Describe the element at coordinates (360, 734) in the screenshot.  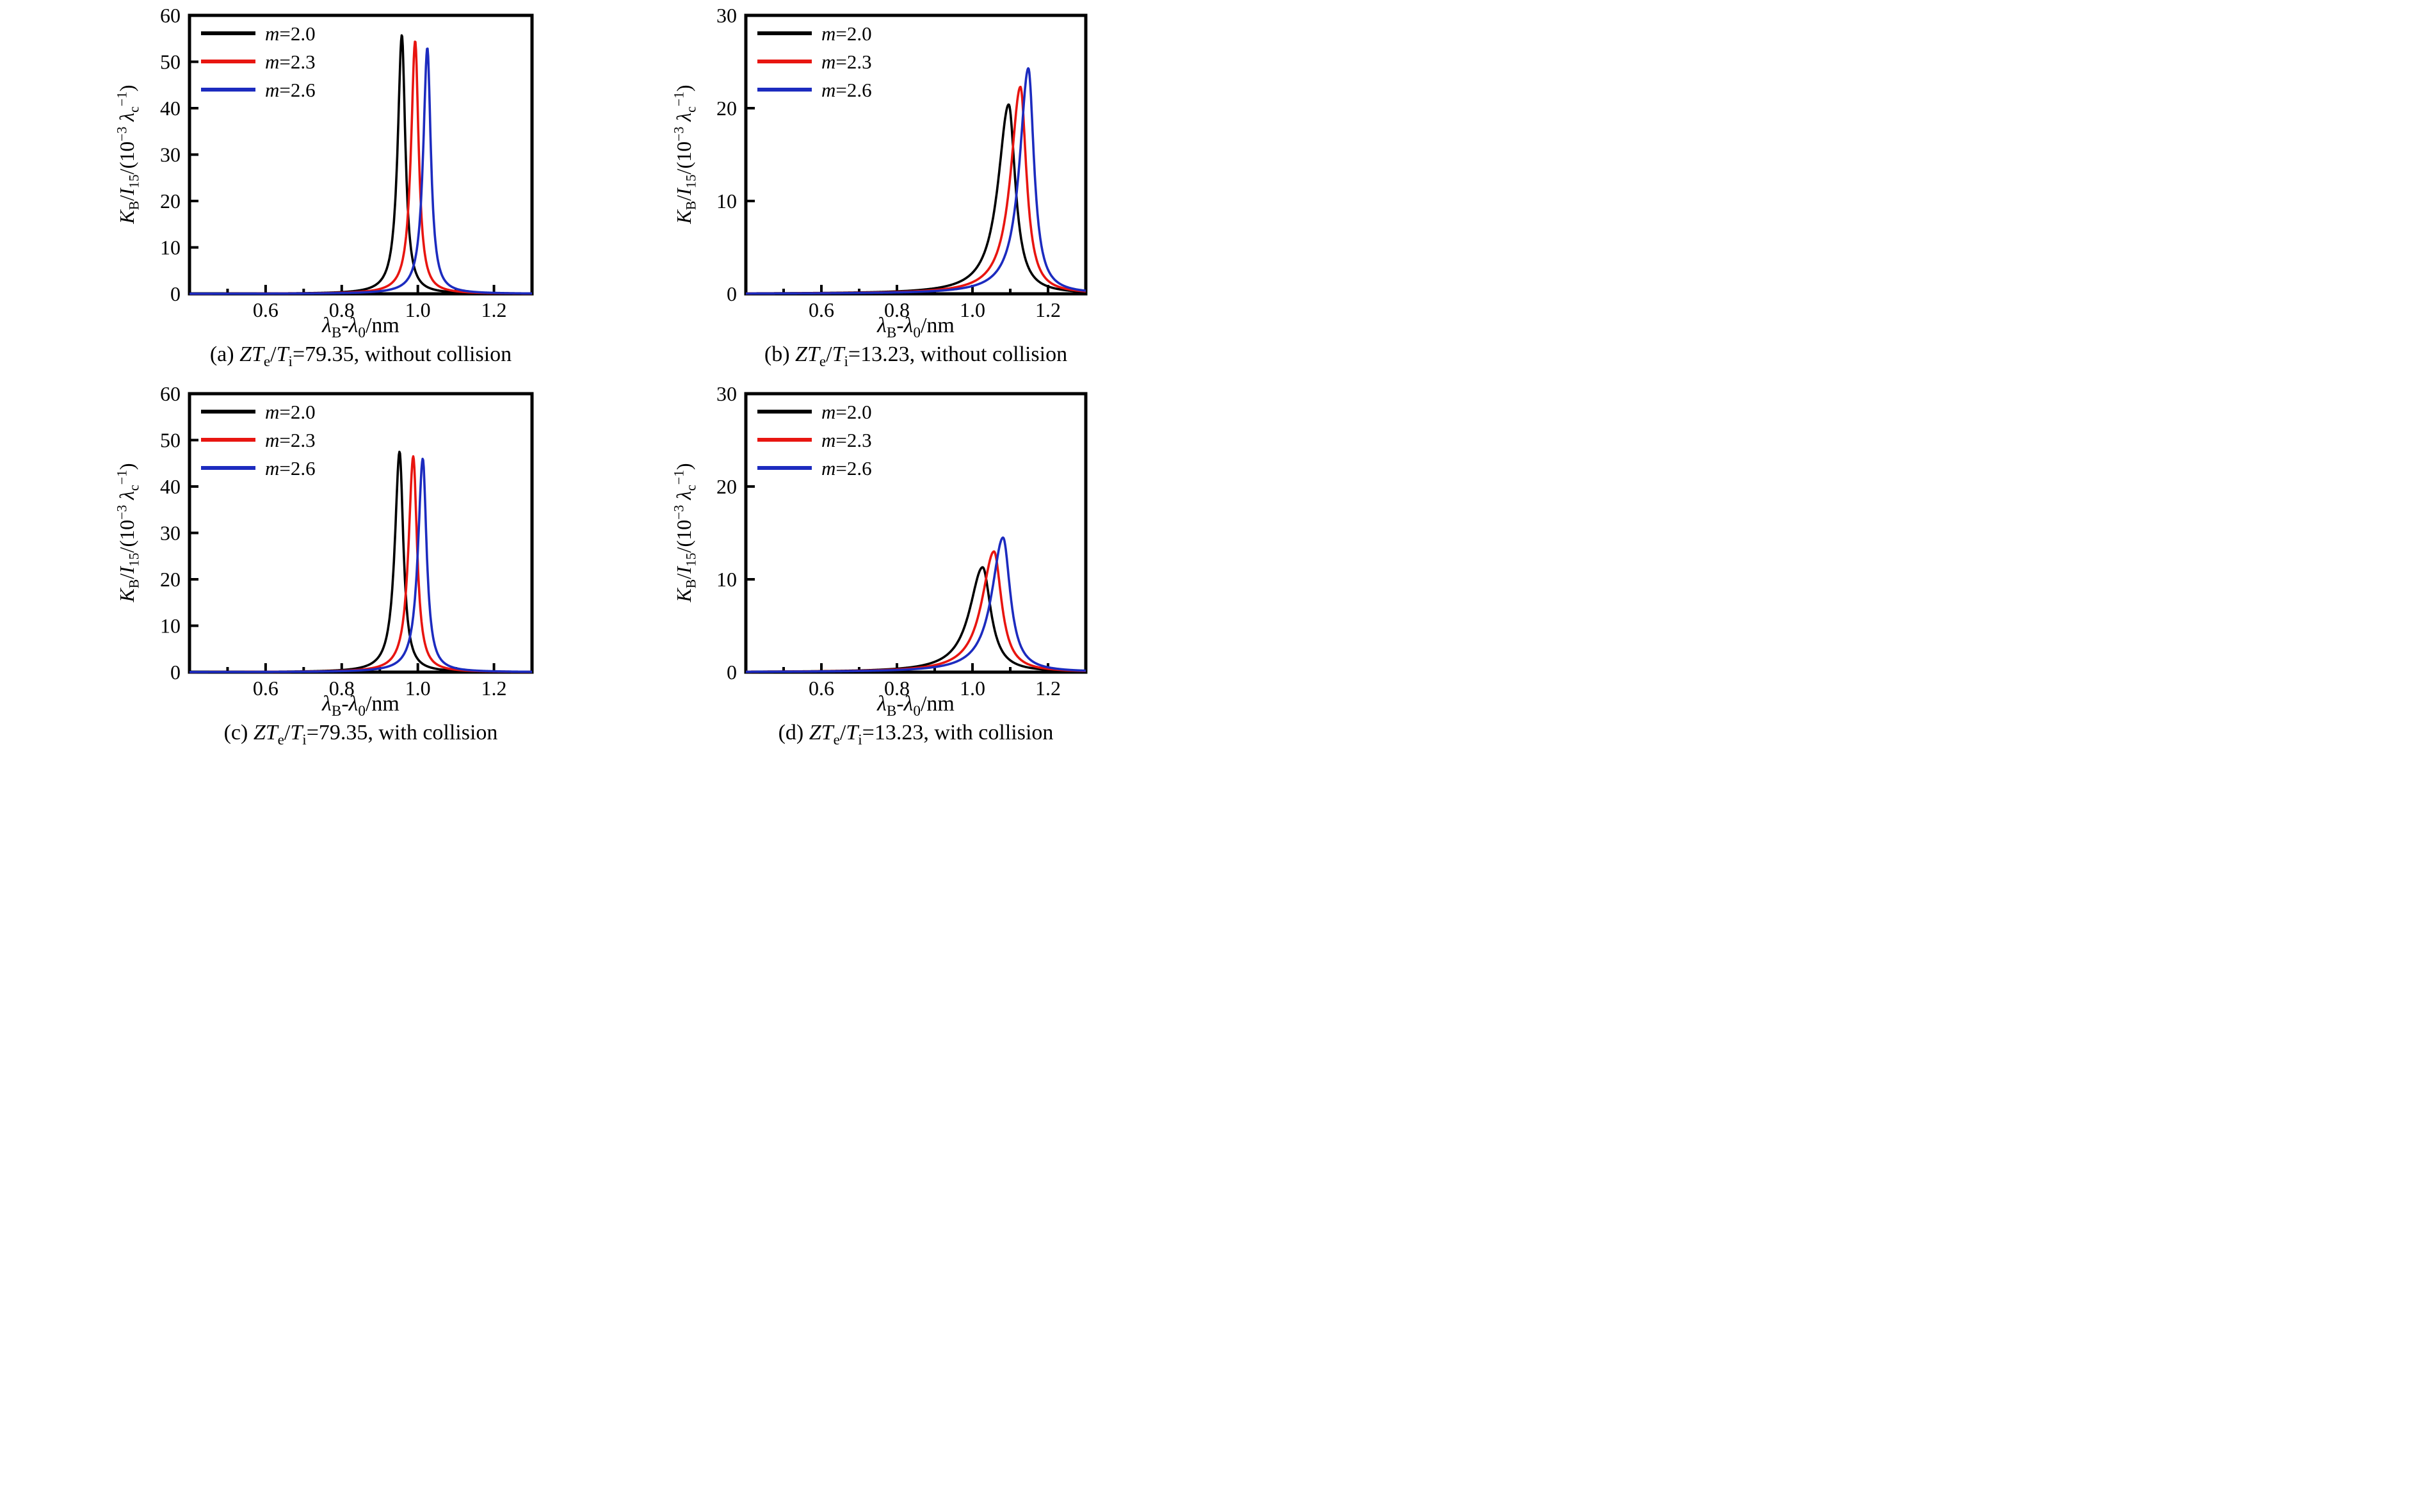
I see `subplot-c-caption: (c) ZTe/Ti=79.35, with collision` at that location.